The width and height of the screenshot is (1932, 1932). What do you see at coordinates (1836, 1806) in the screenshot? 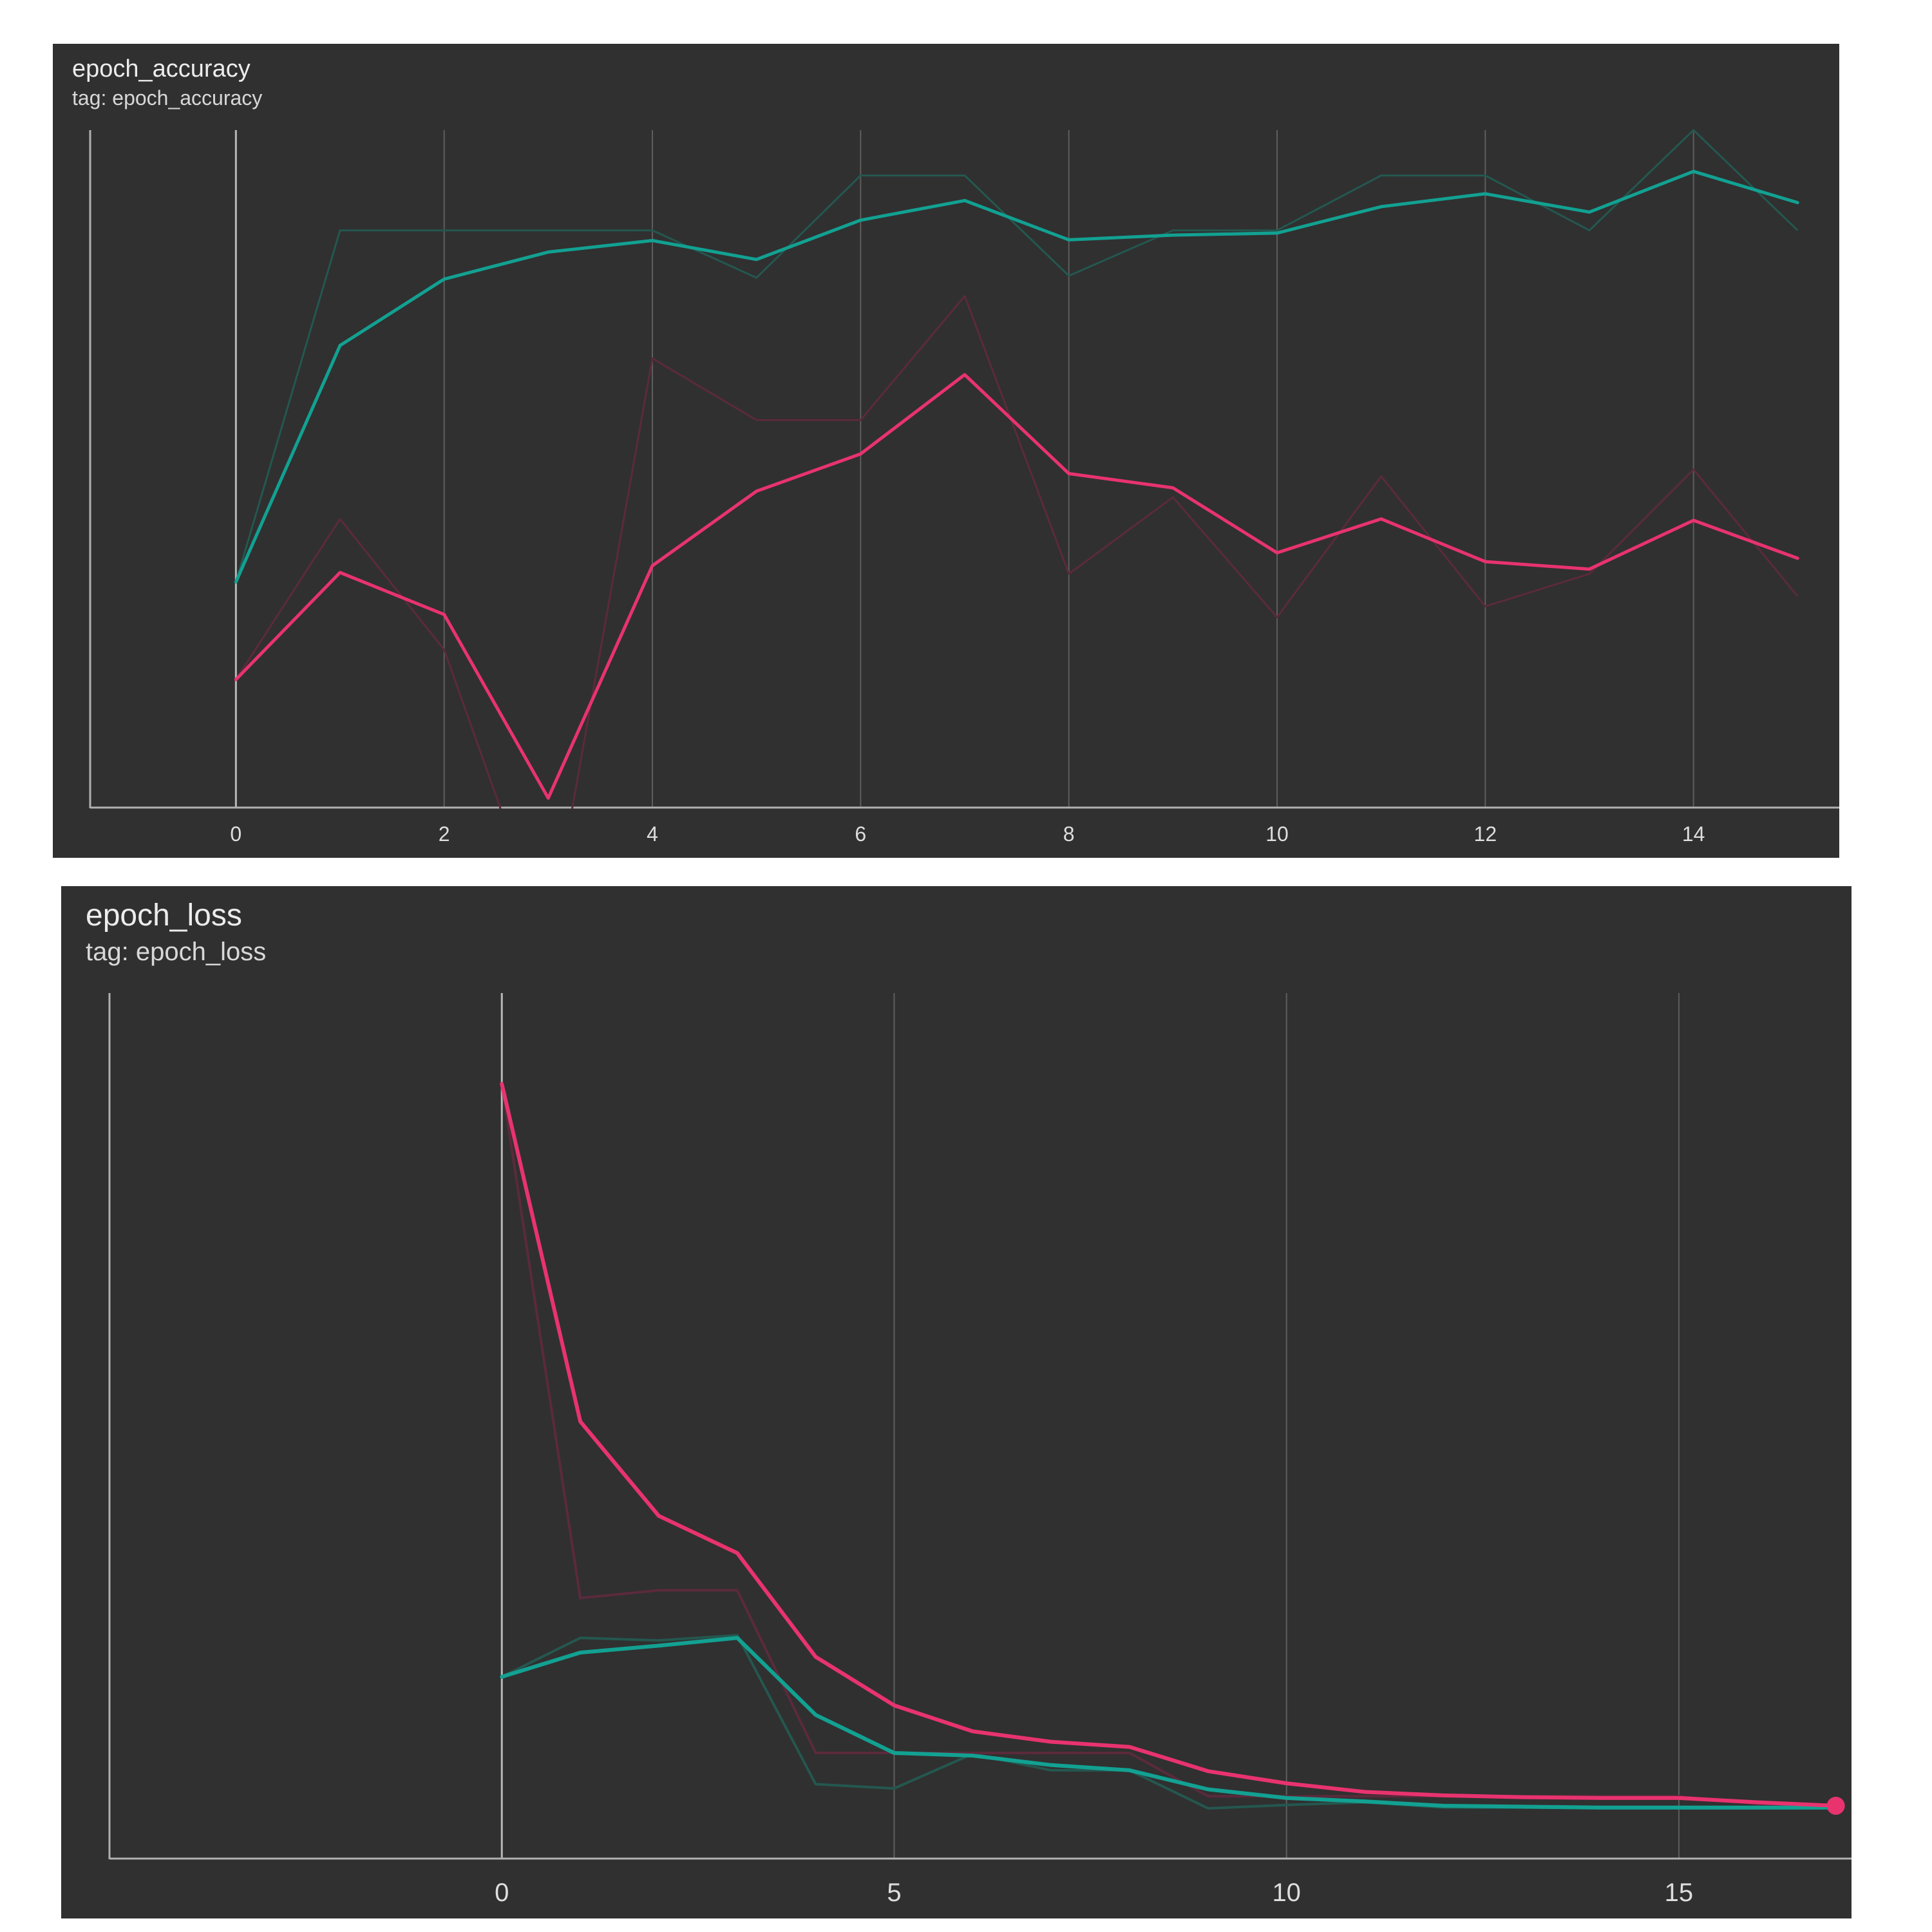
I see `series-end-marker` at bounding box center [1836, 1806].